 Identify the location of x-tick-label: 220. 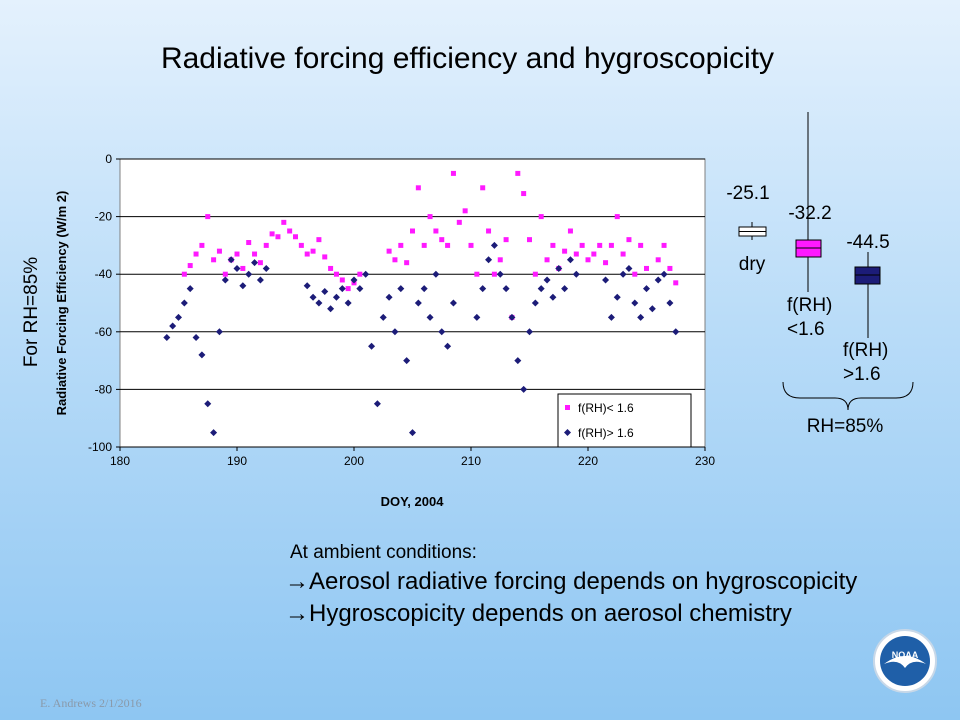
(588, 461).